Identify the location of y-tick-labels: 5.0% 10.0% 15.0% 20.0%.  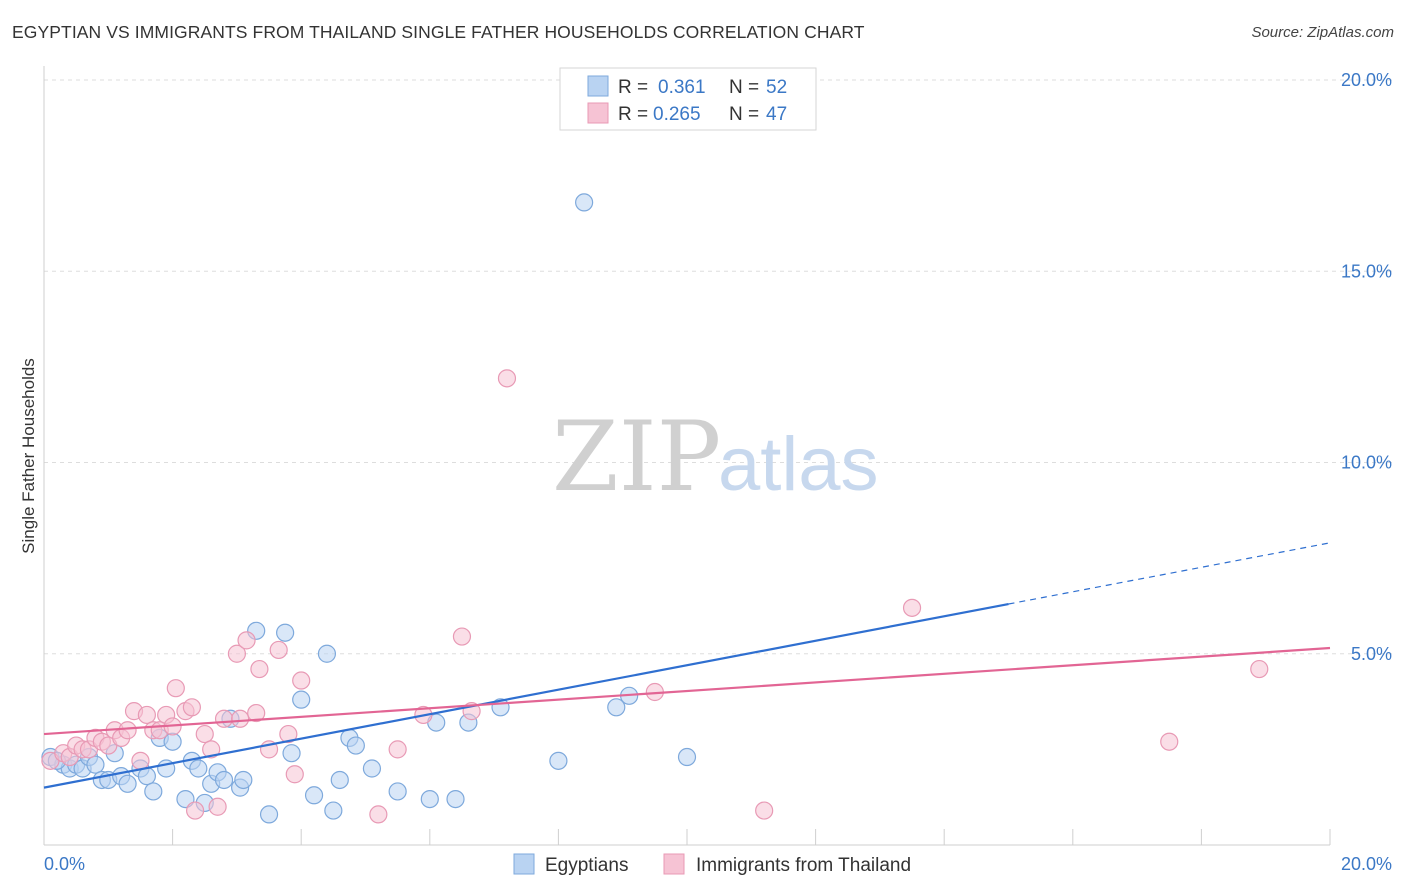
(1366, 367).